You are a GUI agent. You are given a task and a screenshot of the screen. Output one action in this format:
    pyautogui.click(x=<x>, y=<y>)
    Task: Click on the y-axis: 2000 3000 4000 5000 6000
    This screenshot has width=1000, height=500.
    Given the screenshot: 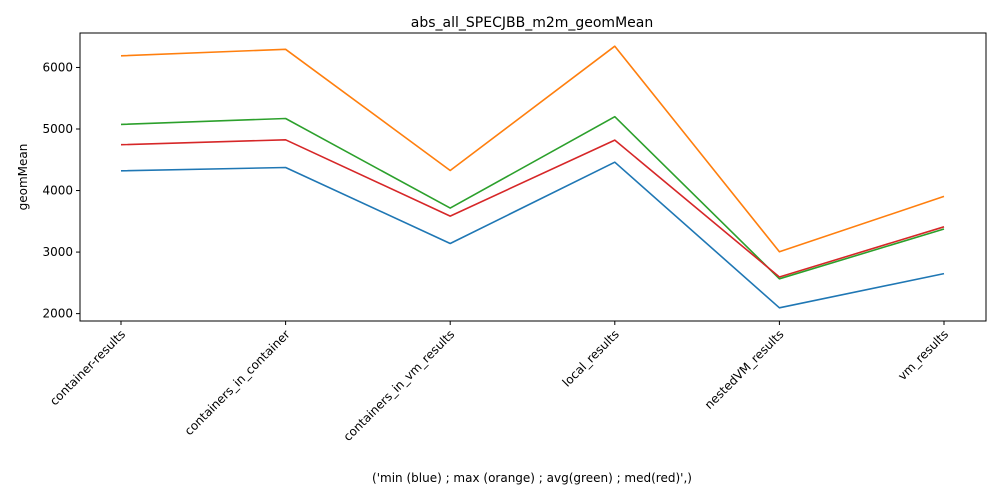 What is the action you would take?
    pyautogui.click(x=61, y=190)
    